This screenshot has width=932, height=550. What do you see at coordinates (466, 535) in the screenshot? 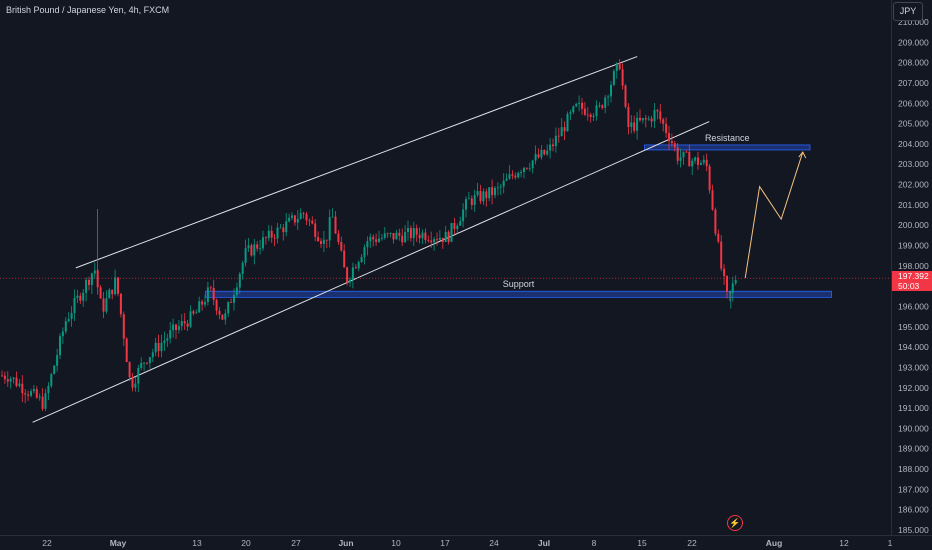
I see `time-scale-divider` at bounding box center [466, 535].